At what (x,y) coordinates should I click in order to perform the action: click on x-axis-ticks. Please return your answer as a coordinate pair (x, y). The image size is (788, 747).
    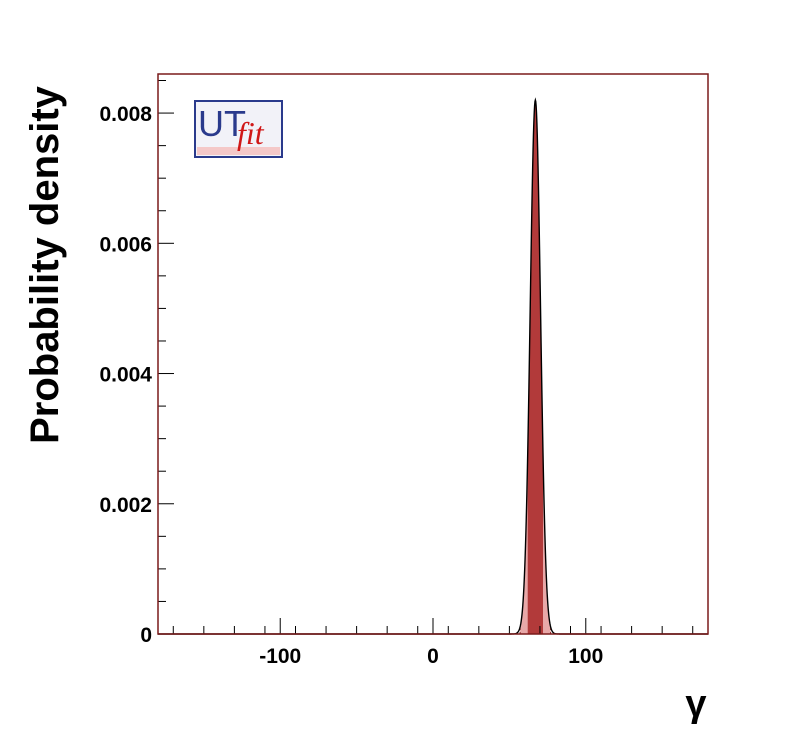
    Looking at the image, I should click on (433, 626).